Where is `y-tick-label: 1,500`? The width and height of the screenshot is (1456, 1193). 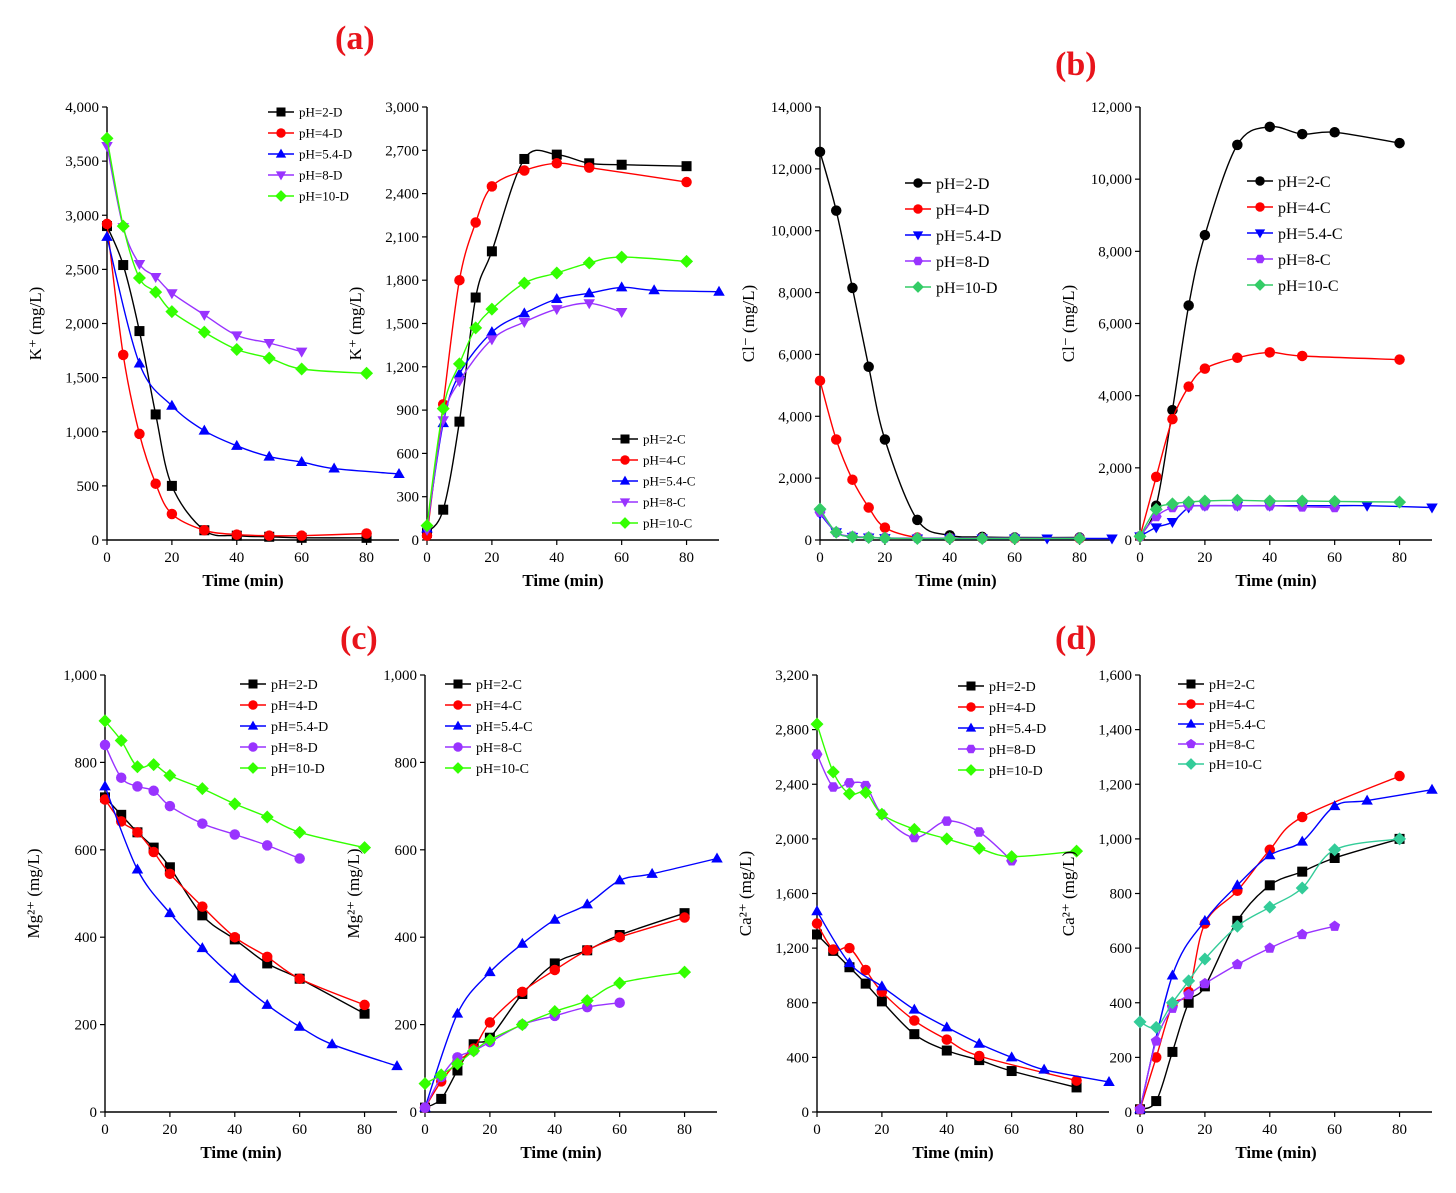 y-tick-label: 1,500 is located at coordinates (402, 325).